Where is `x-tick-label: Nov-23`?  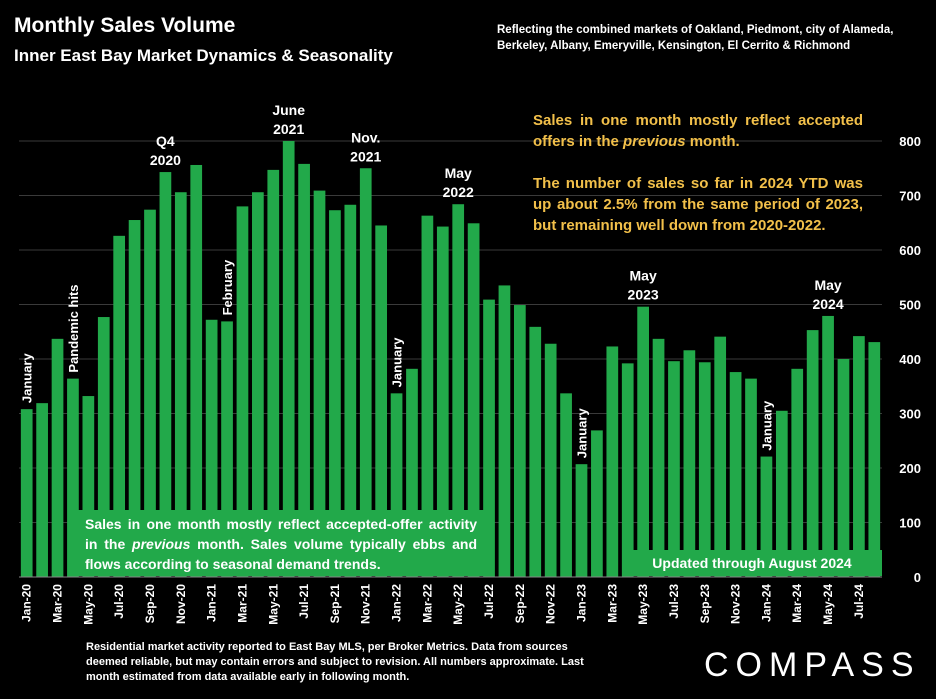 x-tick-label: Nov-23 is located at coordinates (736, 604).